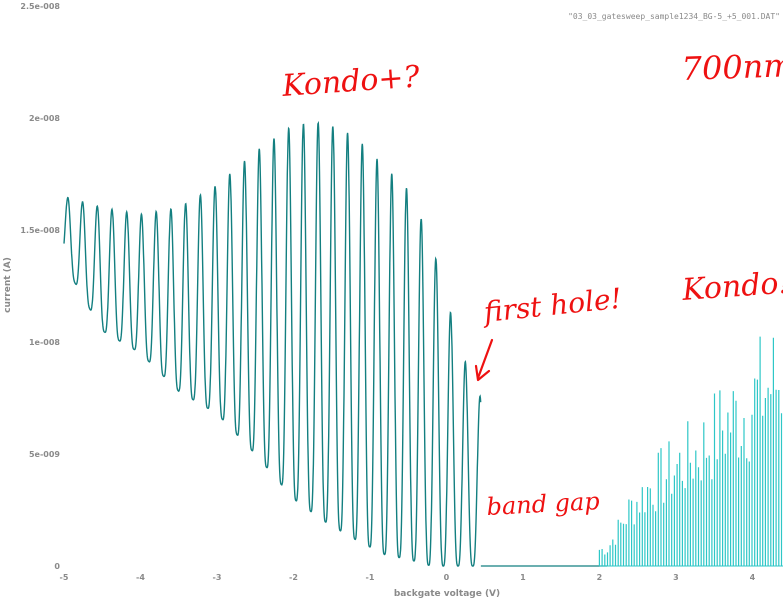 This screenshot has width=783, height=600. I want to click on annotation-text: 700nm, so click(732, 67).